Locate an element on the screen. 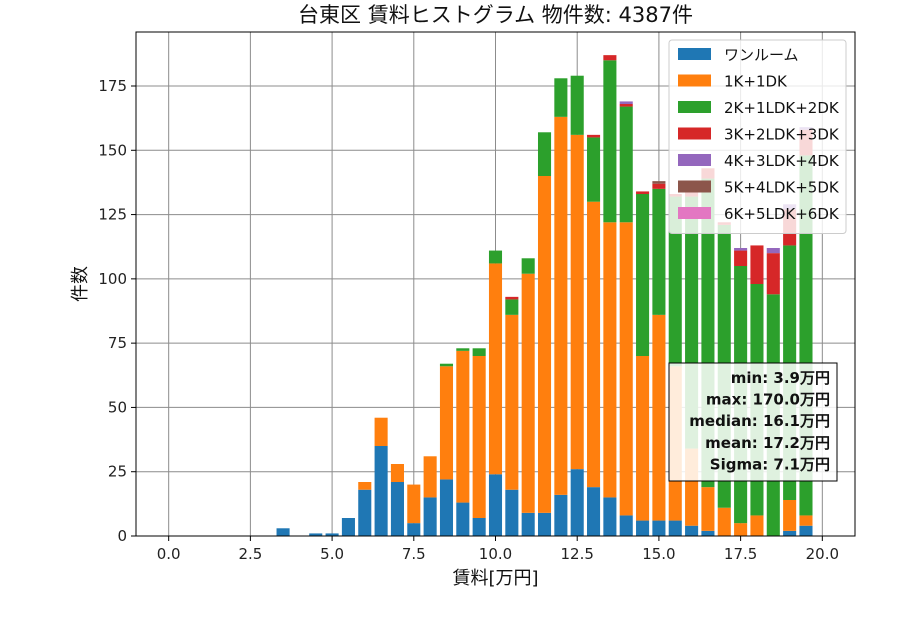  stats-box-frame is located at coordinates (753, 422).